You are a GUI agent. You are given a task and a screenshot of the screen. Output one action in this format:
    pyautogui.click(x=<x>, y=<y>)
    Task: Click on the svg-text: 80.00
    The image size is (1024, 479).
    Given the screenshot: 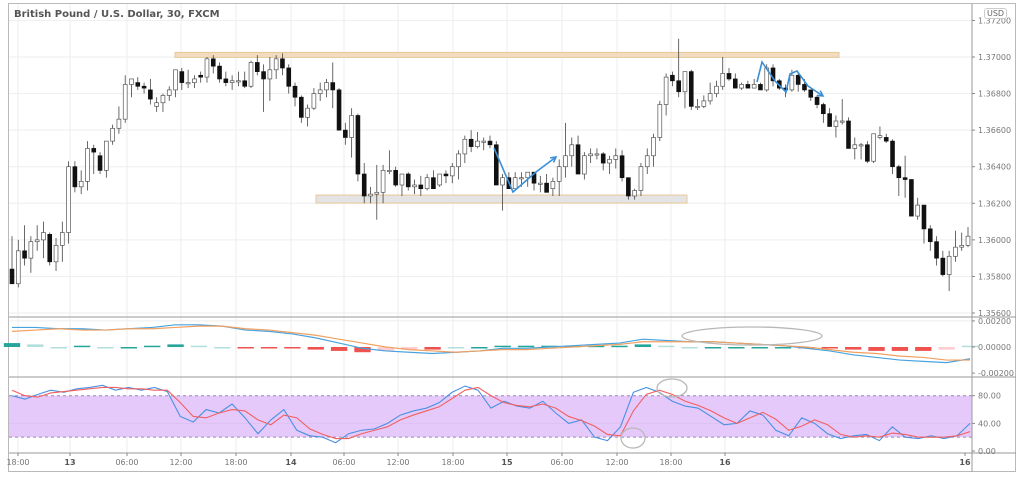 What is the action you would take?
    pyautogui.click(x=989, y=396)
    